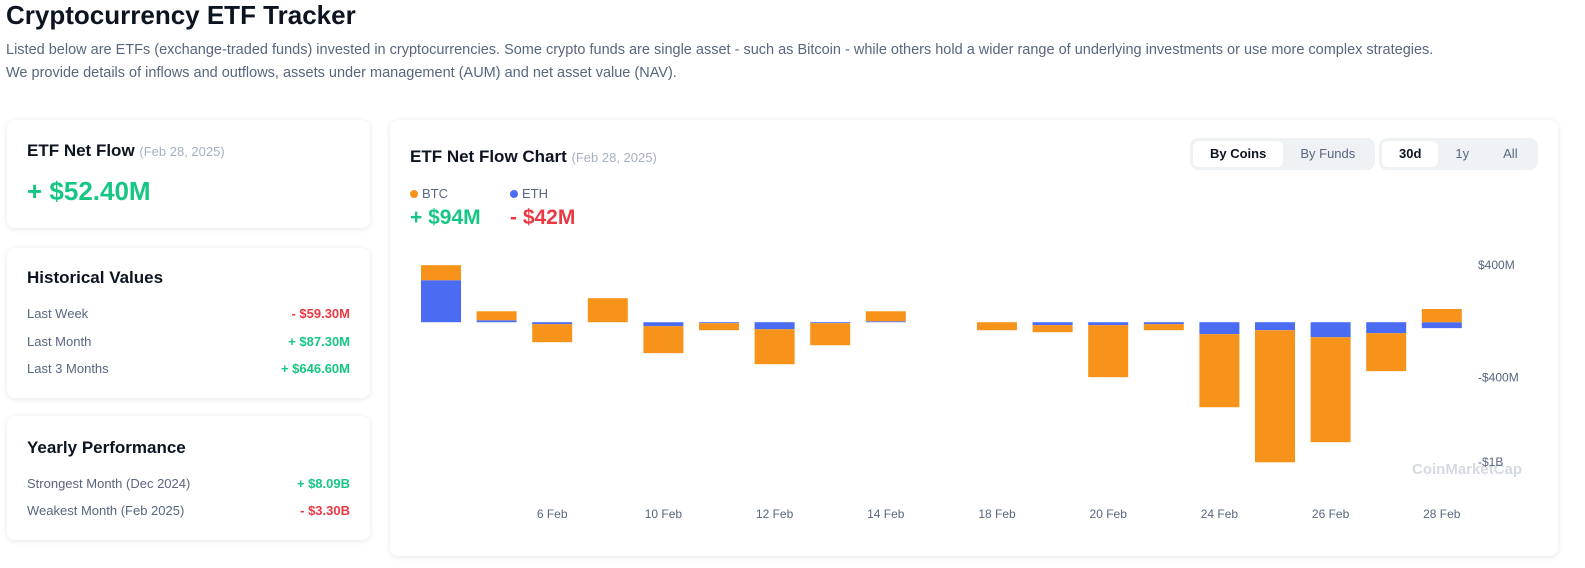  What do you see at coordinates (89, 191) in the screenshot?
I see `net-flow-value: + $52.40M` at bounding box center [89, 191].